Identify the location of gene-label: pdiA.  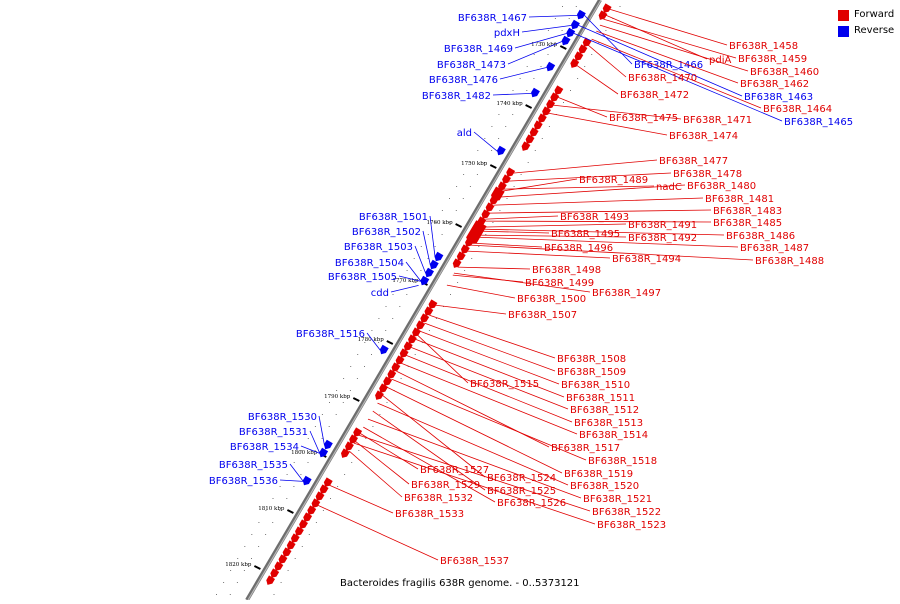
(720, 60).